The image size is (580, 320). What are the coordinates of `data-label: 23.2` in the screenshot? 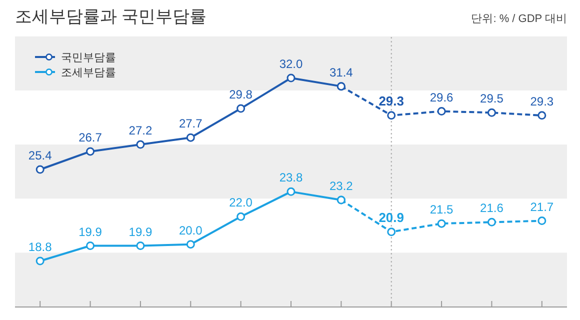 It's located at (342, 186).